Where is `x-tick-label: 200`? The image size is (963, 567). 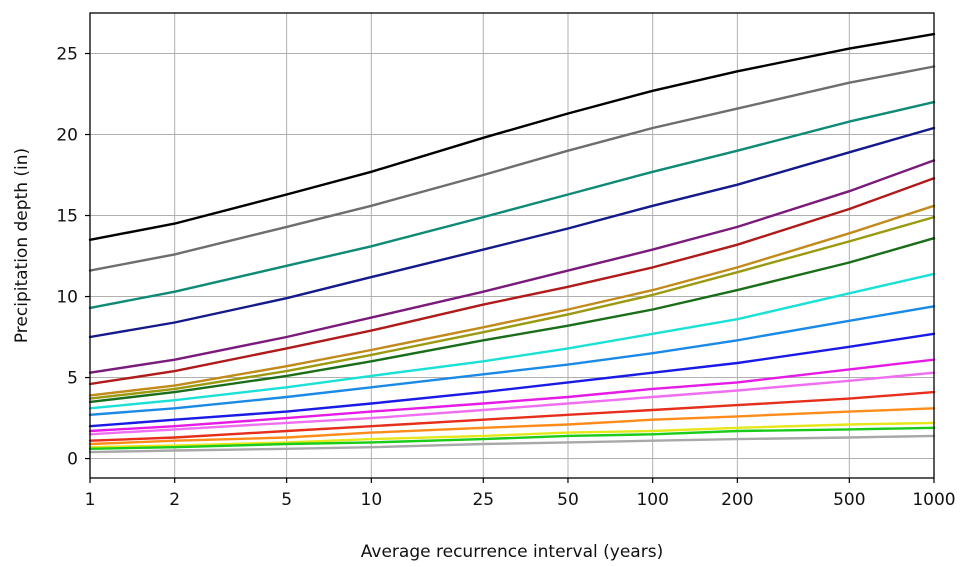 x-tick-label: 200 is located at coordinates (737, 500).